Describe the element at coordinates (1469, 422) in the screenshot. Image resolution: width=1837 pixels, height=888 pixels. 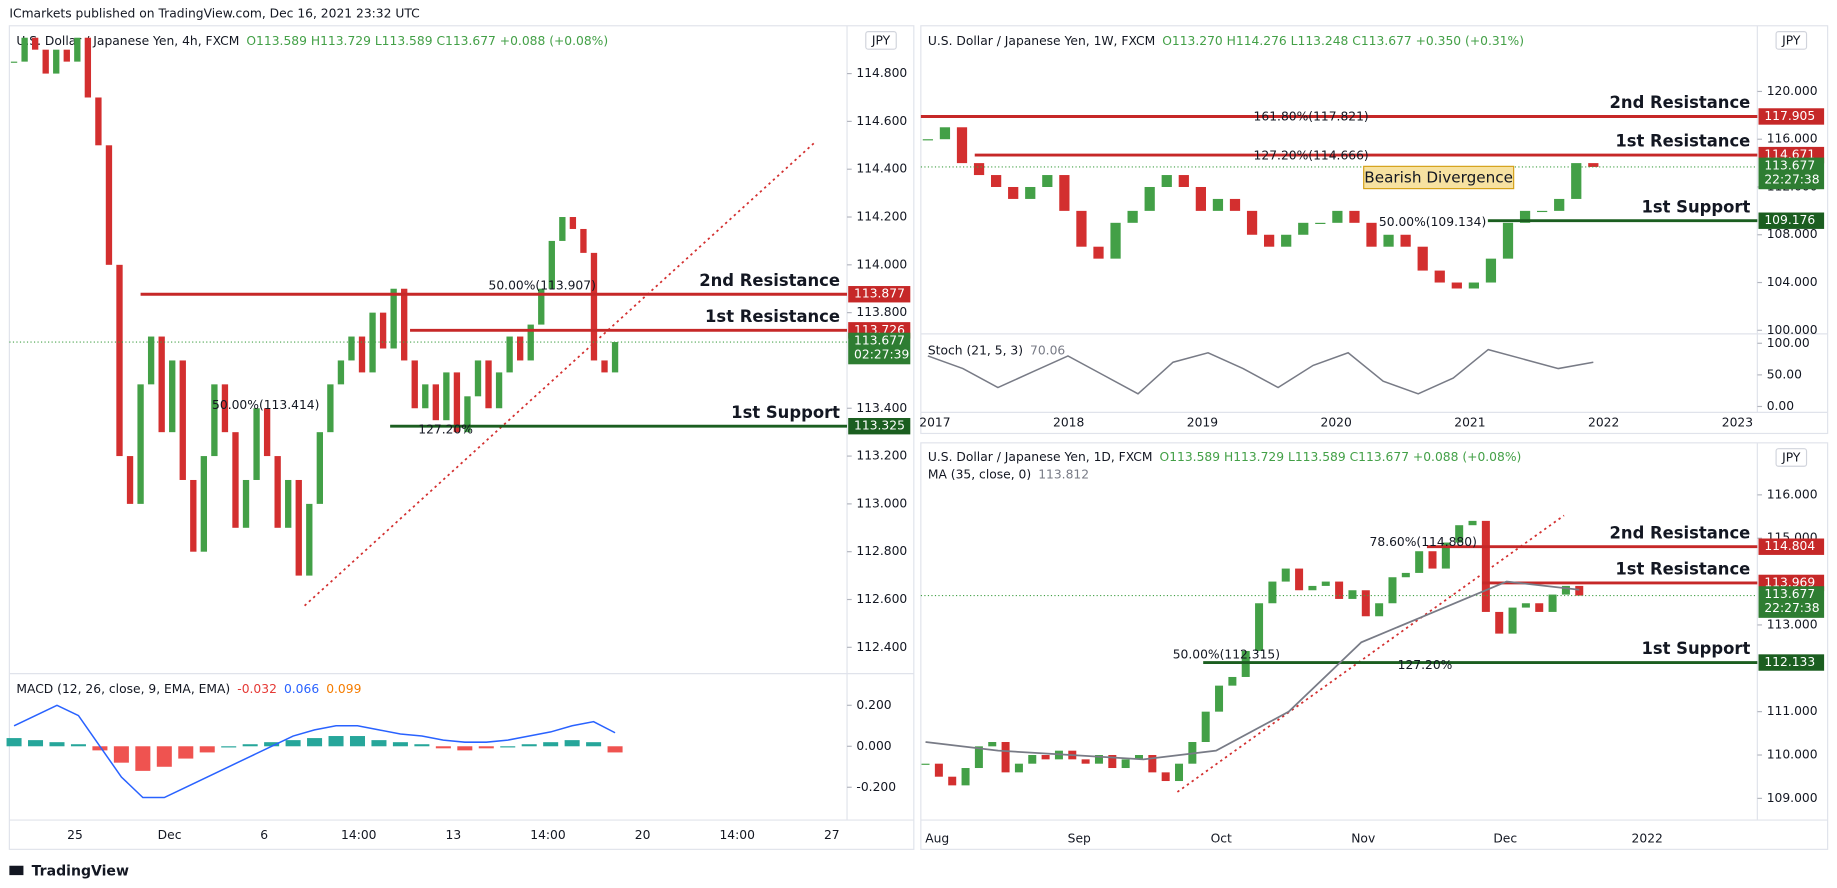
I see `time-label: 2021` at that location.